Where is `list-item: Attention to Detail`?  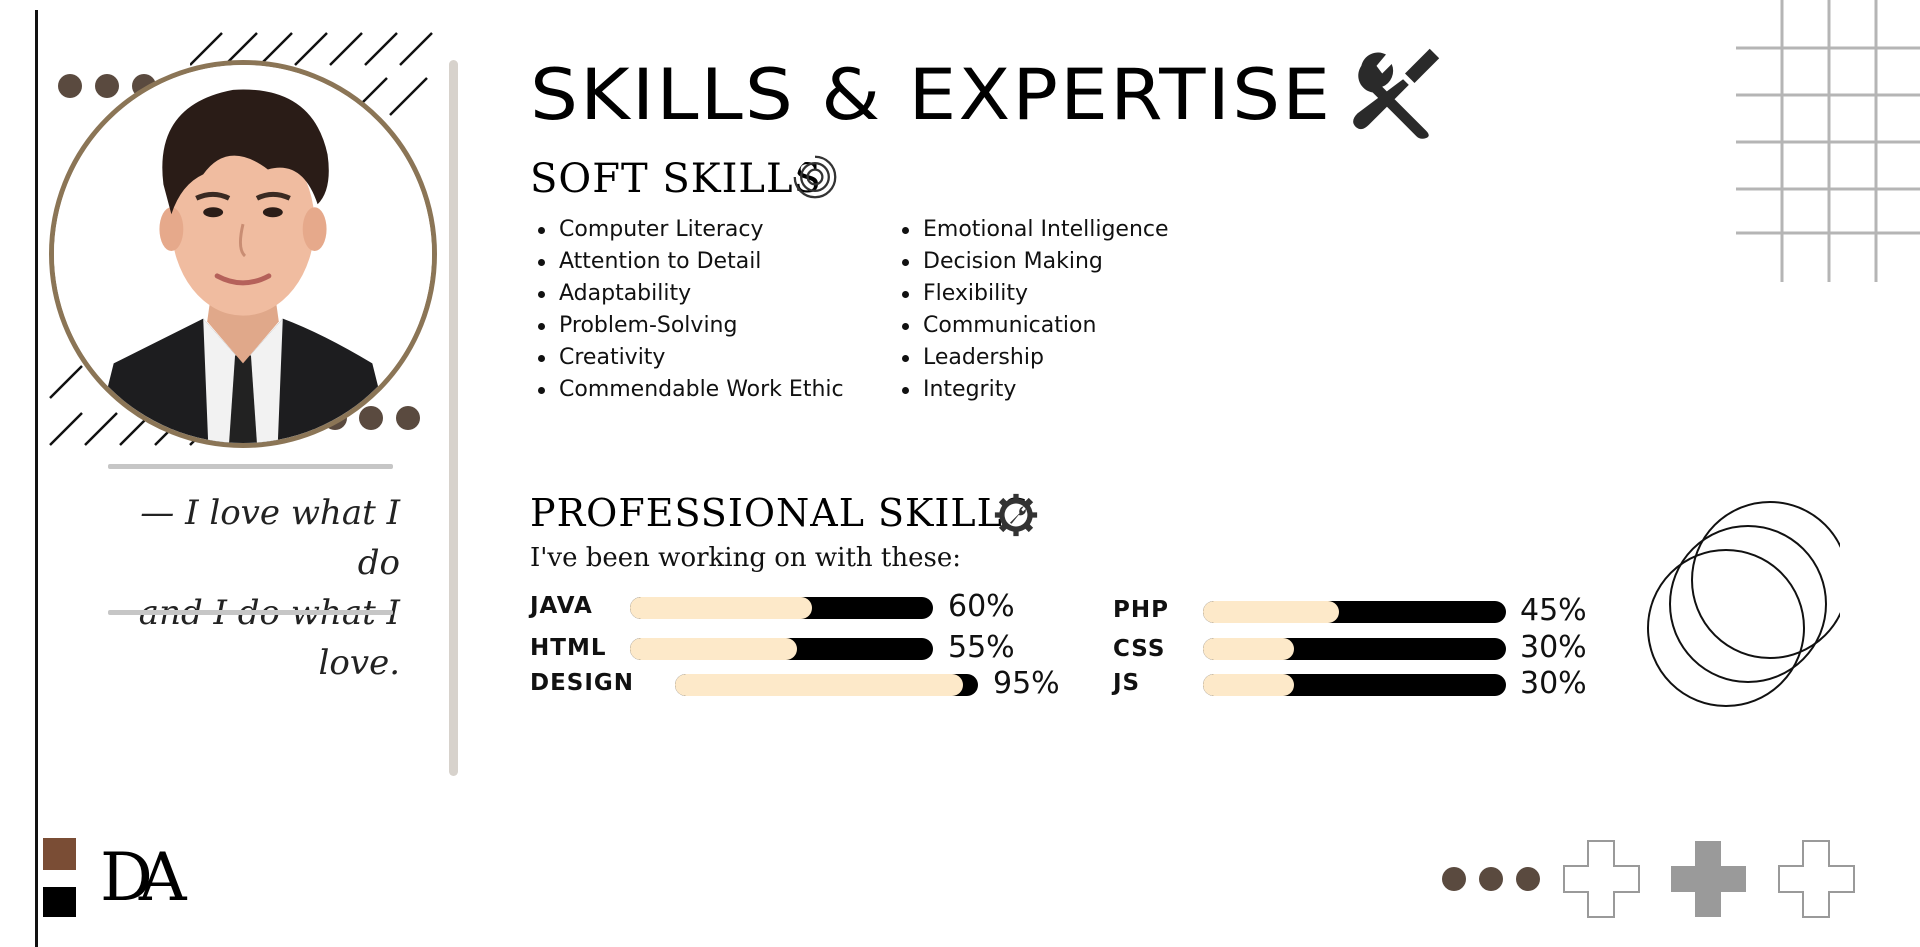
list-item: Attention to Detail is located at coordinates (687, 262).